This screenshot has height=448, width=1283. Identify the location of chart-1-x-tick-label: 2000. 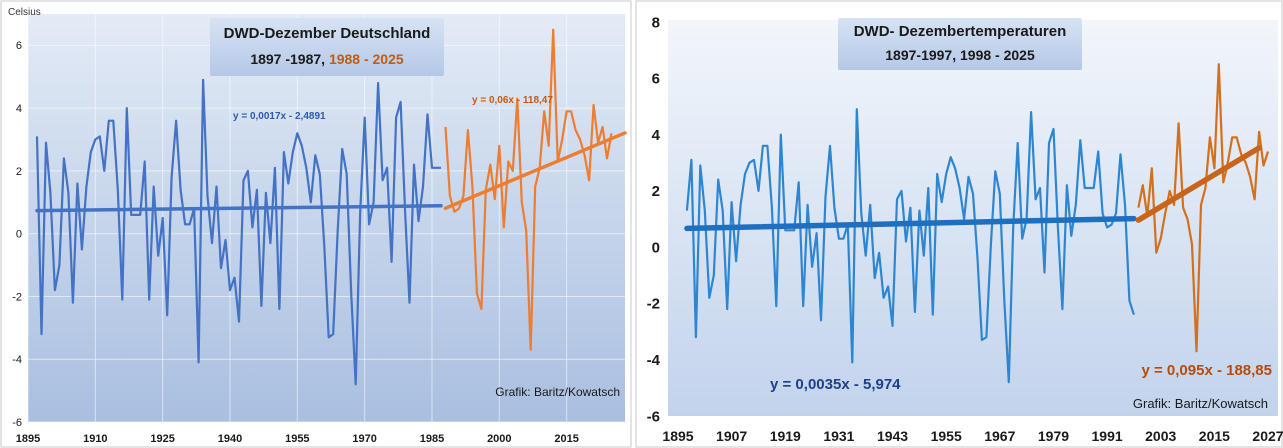
(499, 439).